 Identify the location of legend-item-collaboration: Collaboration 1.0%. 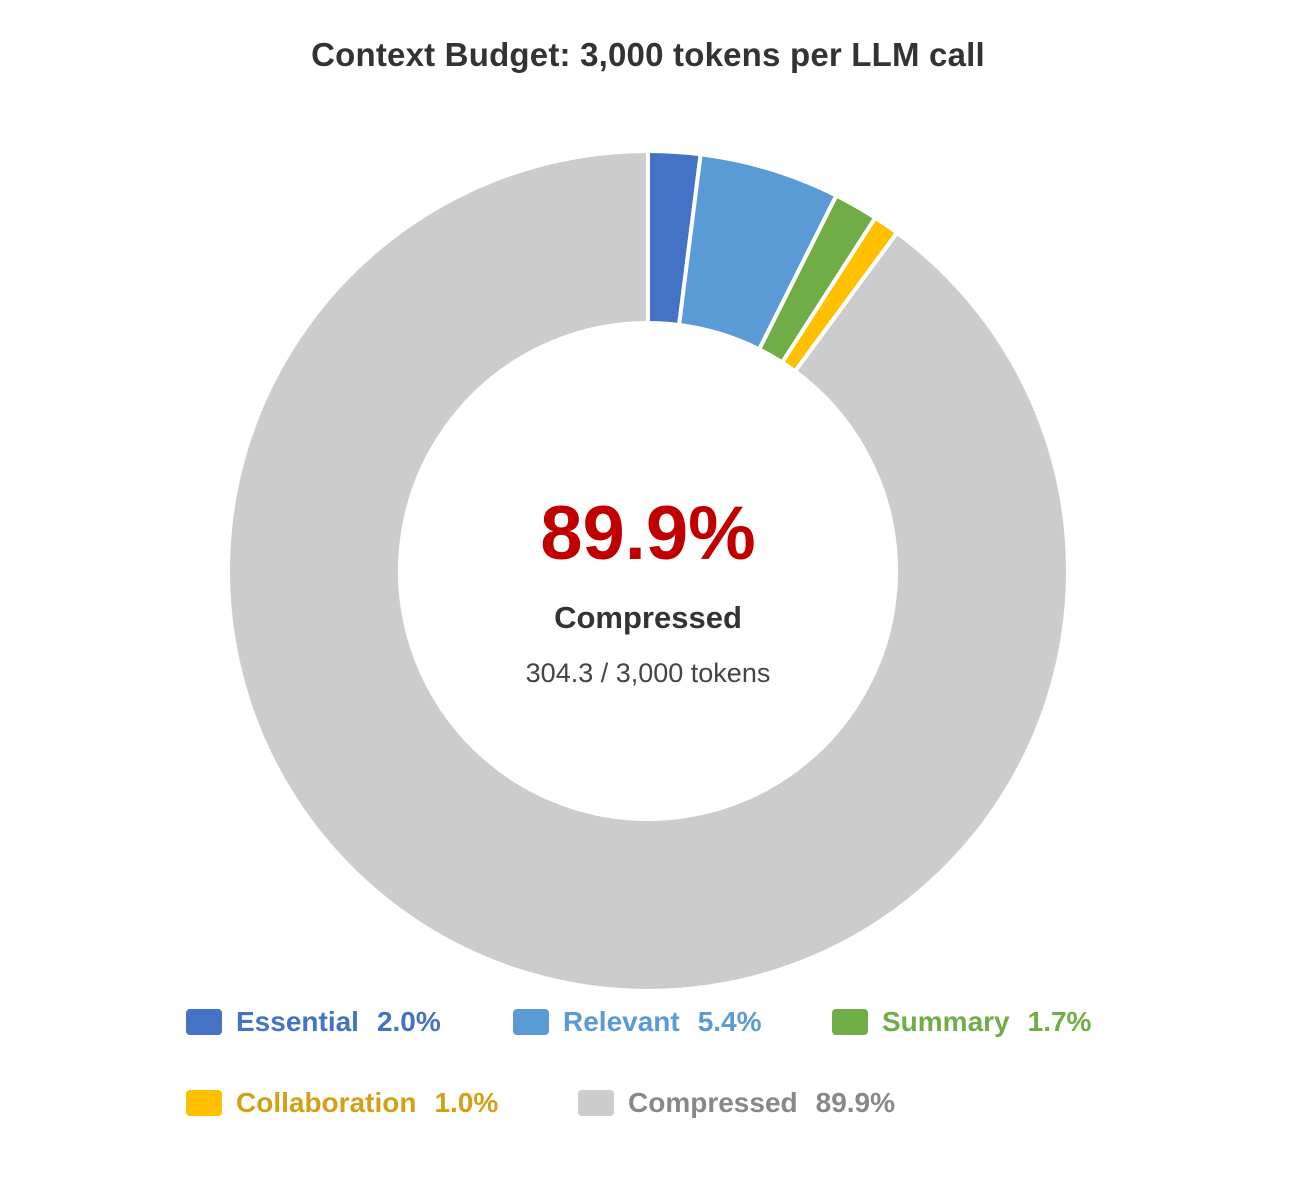
(342, 1103).